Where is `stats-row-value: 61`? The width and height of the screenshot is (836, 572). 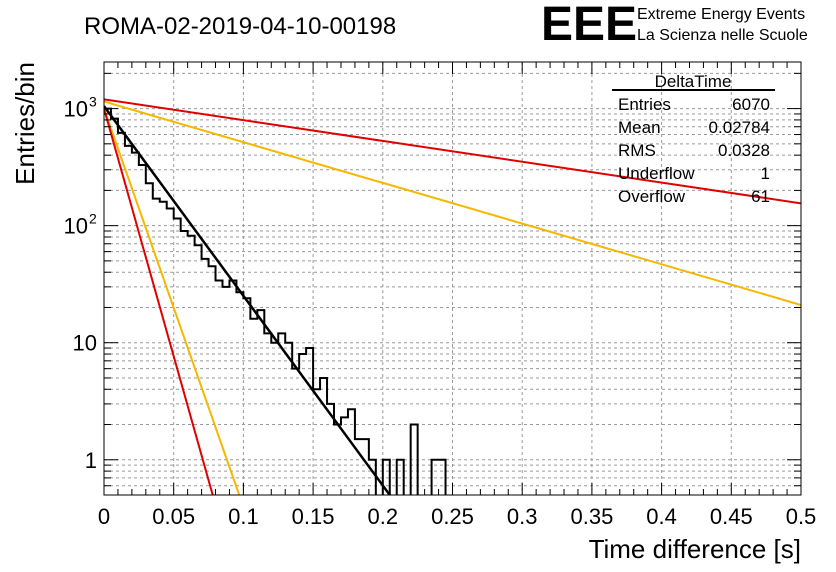
stats-row-value: 61 is located at coordinates (760, 196).